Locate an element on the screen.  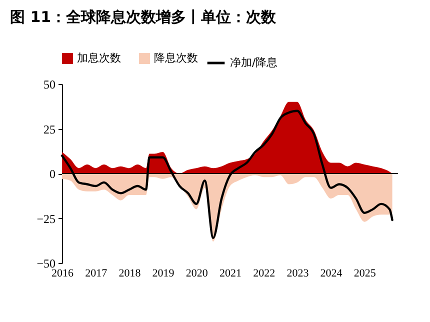
y-tick-label: 25 is located at coordinates (50, 129).